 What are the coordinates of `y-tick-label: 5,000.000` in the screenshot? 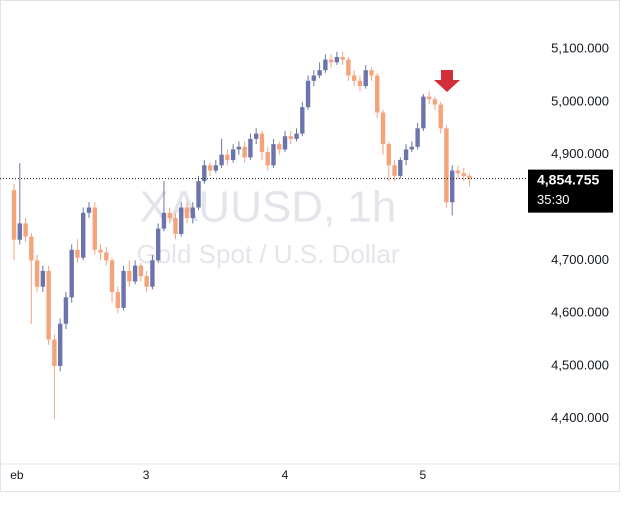 It's located at (580, 100).